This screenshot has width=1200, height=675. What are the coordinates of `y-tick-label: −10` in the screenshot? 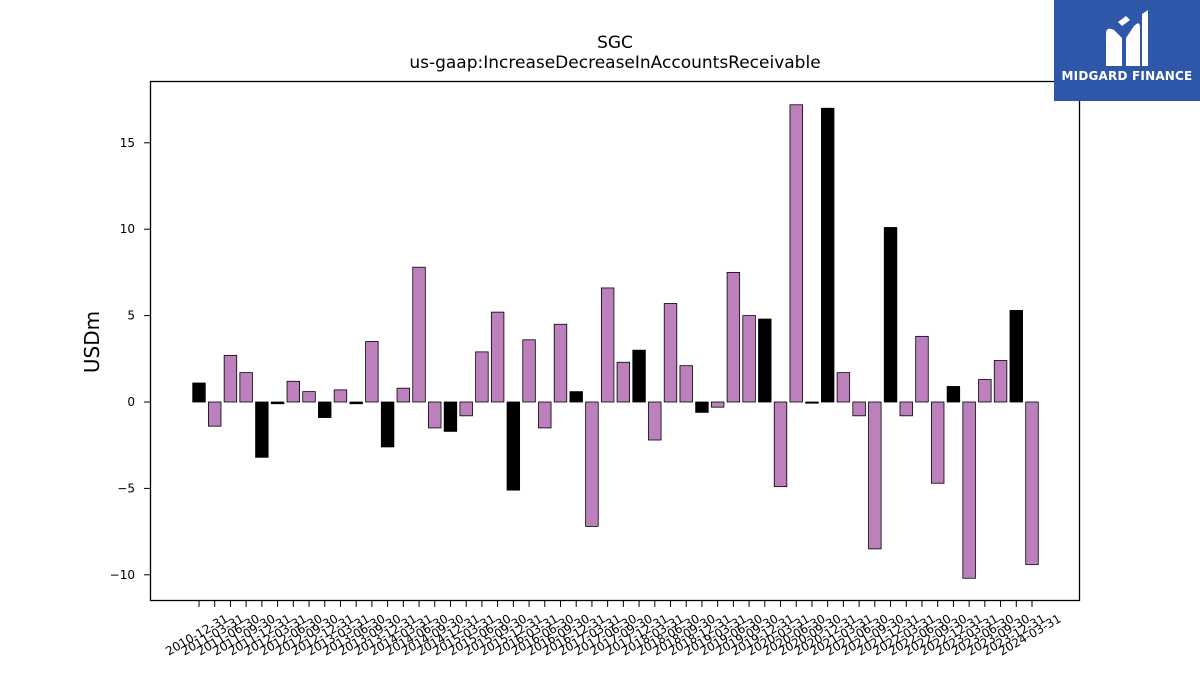 It's located at (122, 575).